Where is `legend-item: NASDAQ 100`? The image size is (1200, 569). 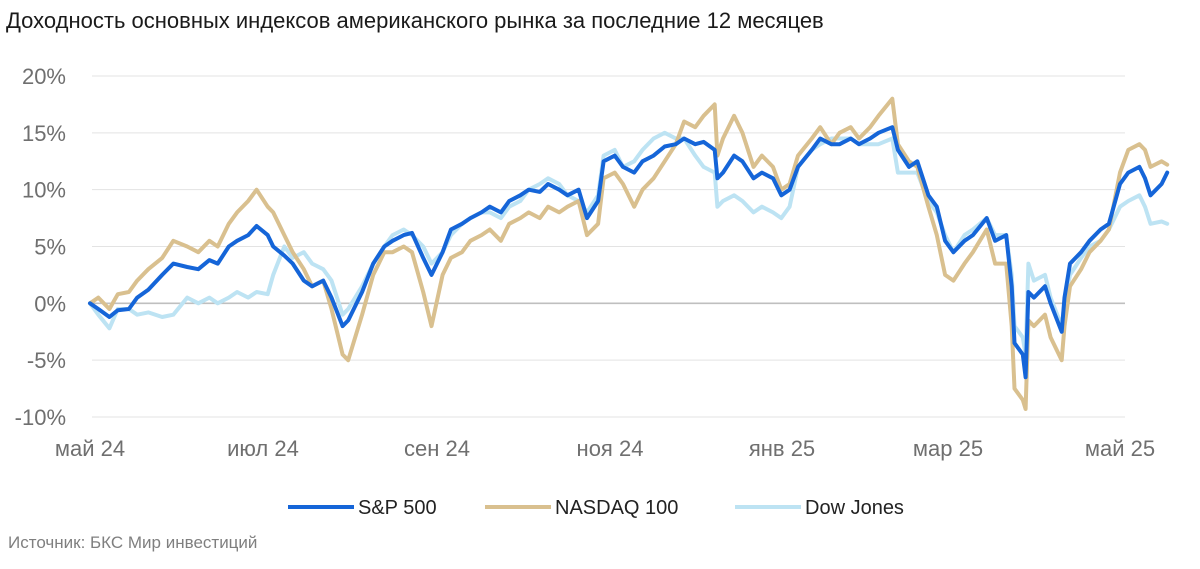 legend-item: NASDAQ 100 is located at coordinates (581, 508).